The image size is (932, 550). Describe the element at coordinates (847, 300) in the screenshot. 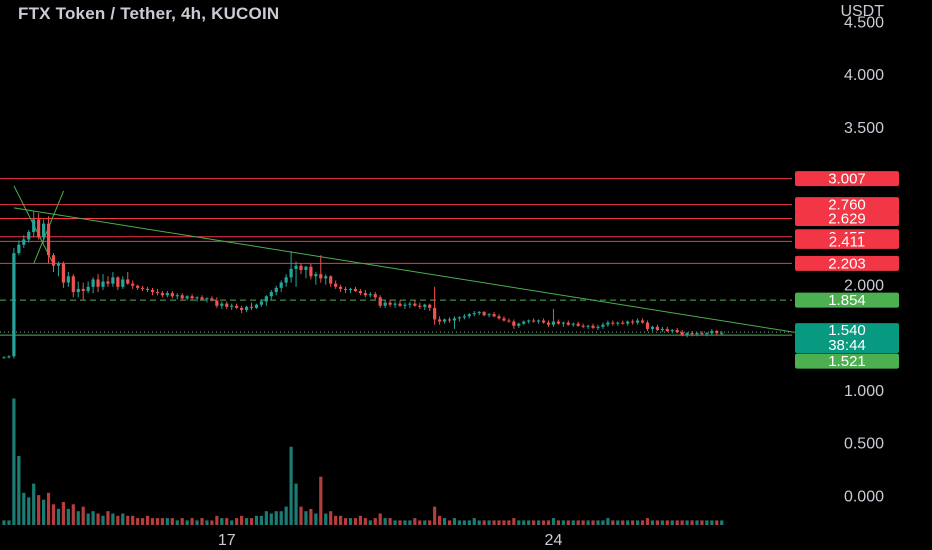

I see `dashed-level-badge-bg` at that location.